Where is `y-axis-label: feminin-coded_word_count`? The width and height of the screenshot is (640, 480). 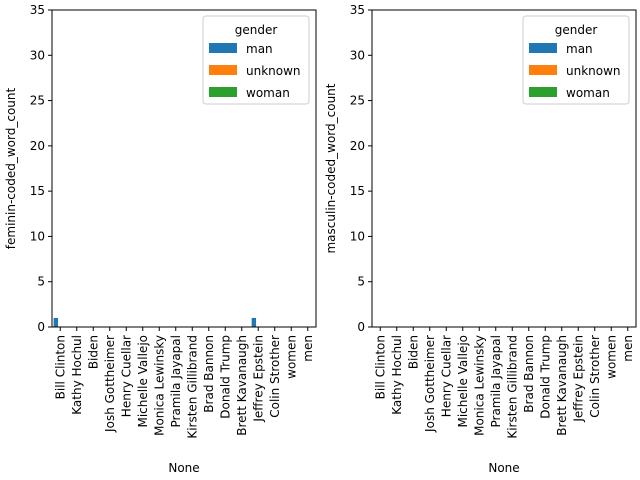
y-axis-label: feminin-coded_word_count is located at coordinates (11, 169).